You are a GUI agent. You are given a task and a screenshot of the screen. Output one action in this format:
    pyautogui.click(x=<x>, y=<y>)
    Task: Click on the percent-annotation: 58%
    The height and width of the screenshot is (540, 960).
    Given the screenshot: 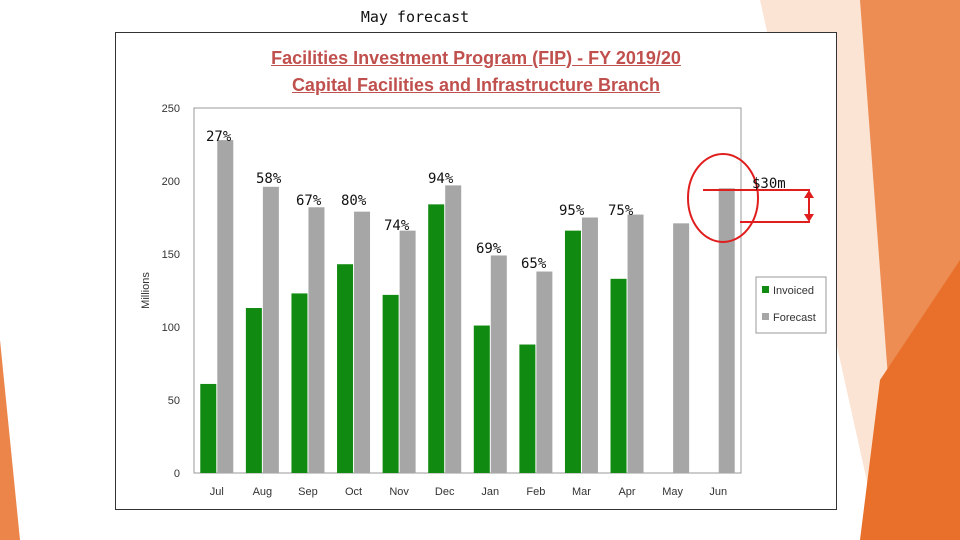 What is the action you would take?
    pyautogui.click(x=269, y=179)
    